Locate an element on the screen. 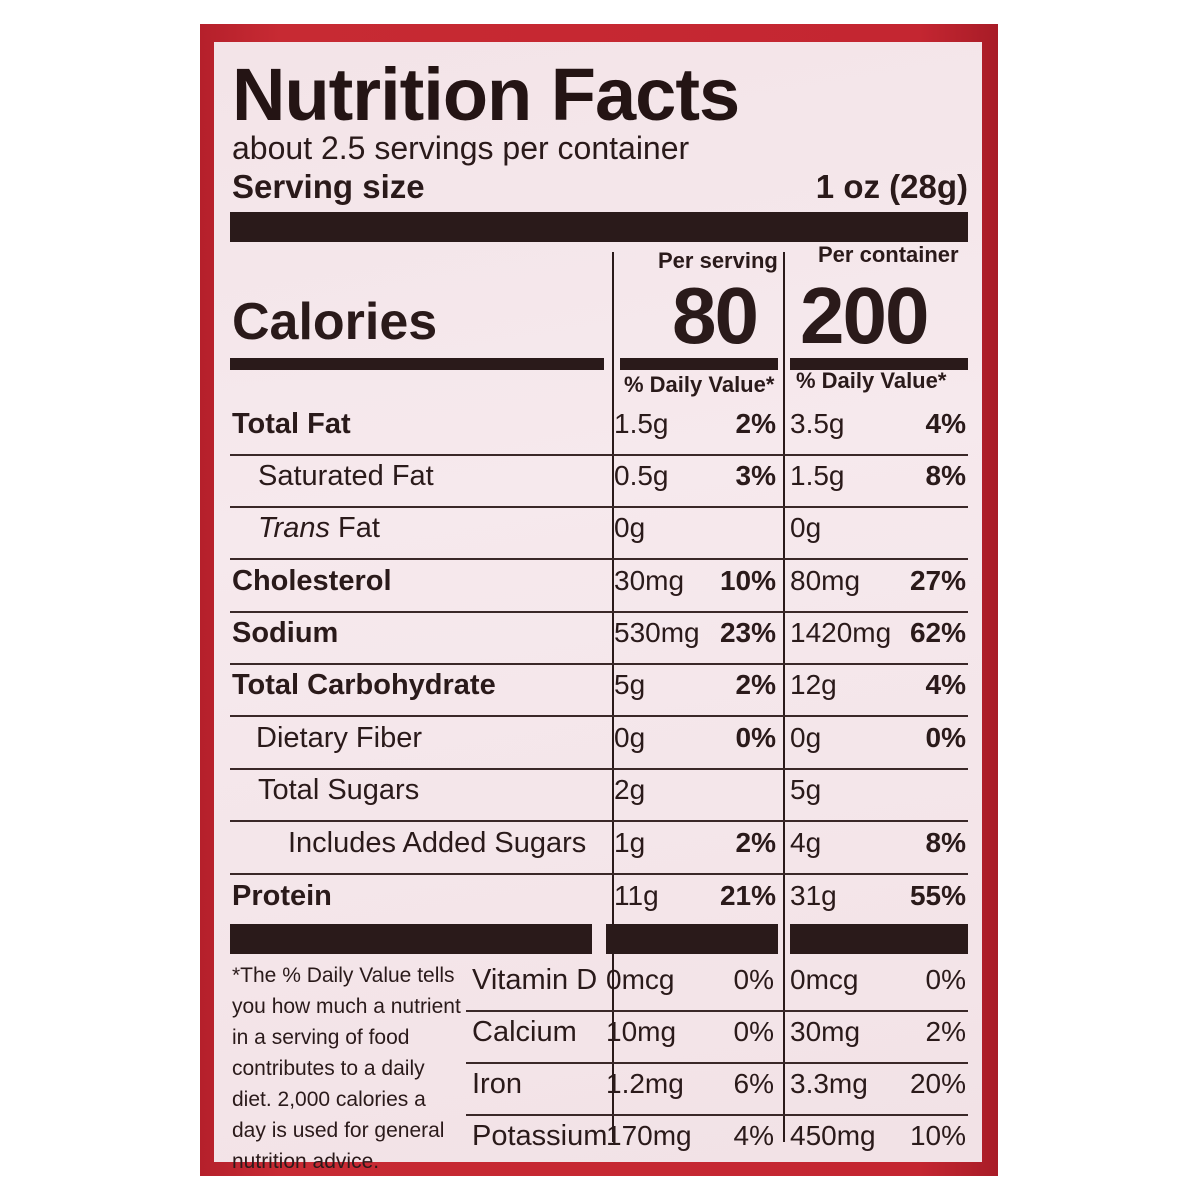 Image resolution: width=1200 pixels, height=1200 pixels. serving-percent: 21% is located at coordinates (747, 895).